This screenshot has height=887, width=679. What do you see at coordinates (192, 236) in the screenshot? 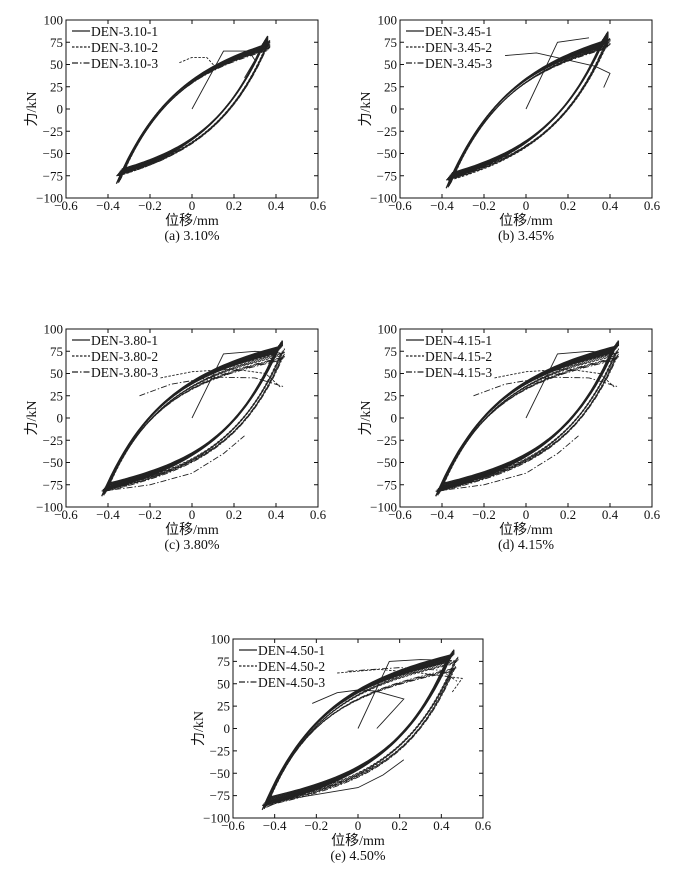
I see `panel-caption: (a) 3.10%` at bounding box center [192, 236].